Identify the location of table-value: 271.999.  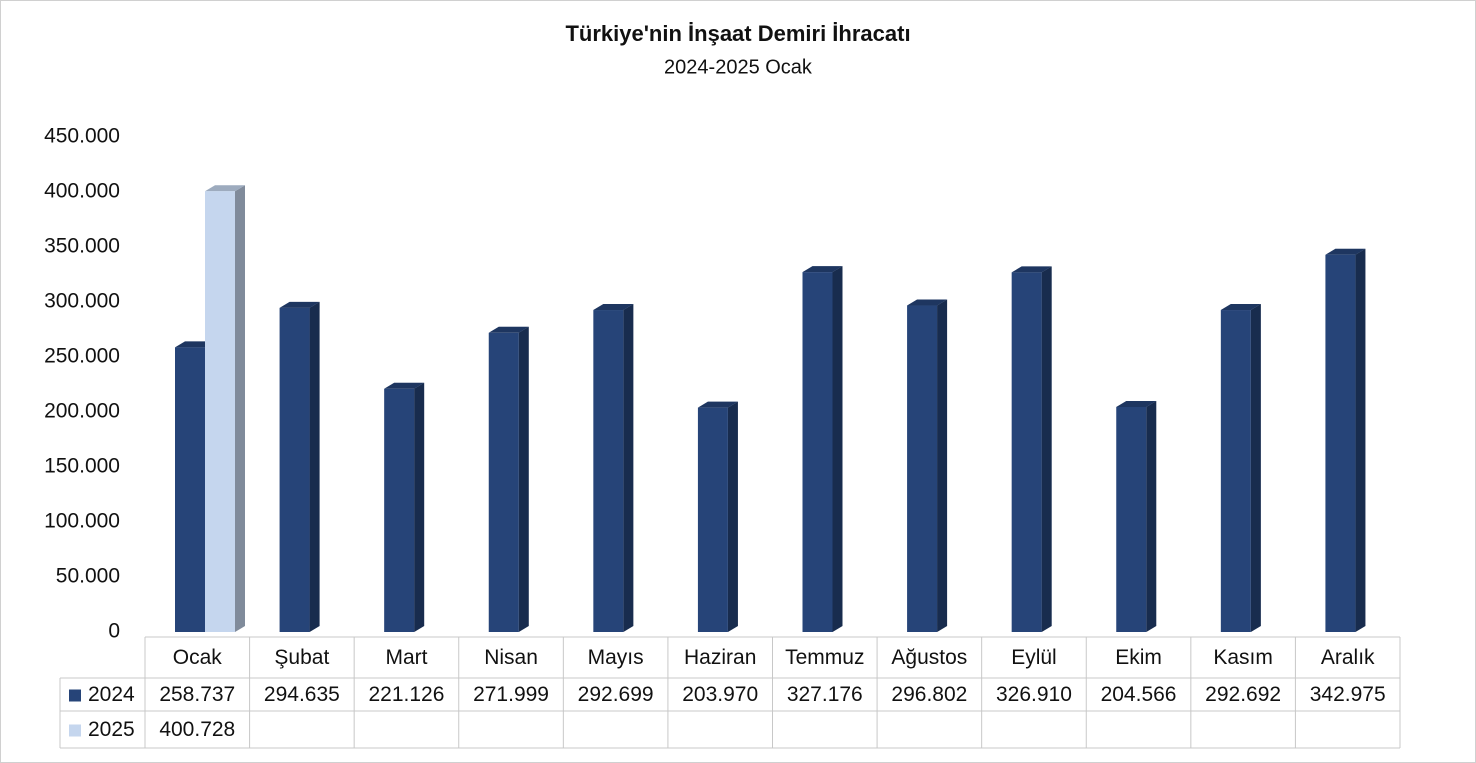
(511, 694).